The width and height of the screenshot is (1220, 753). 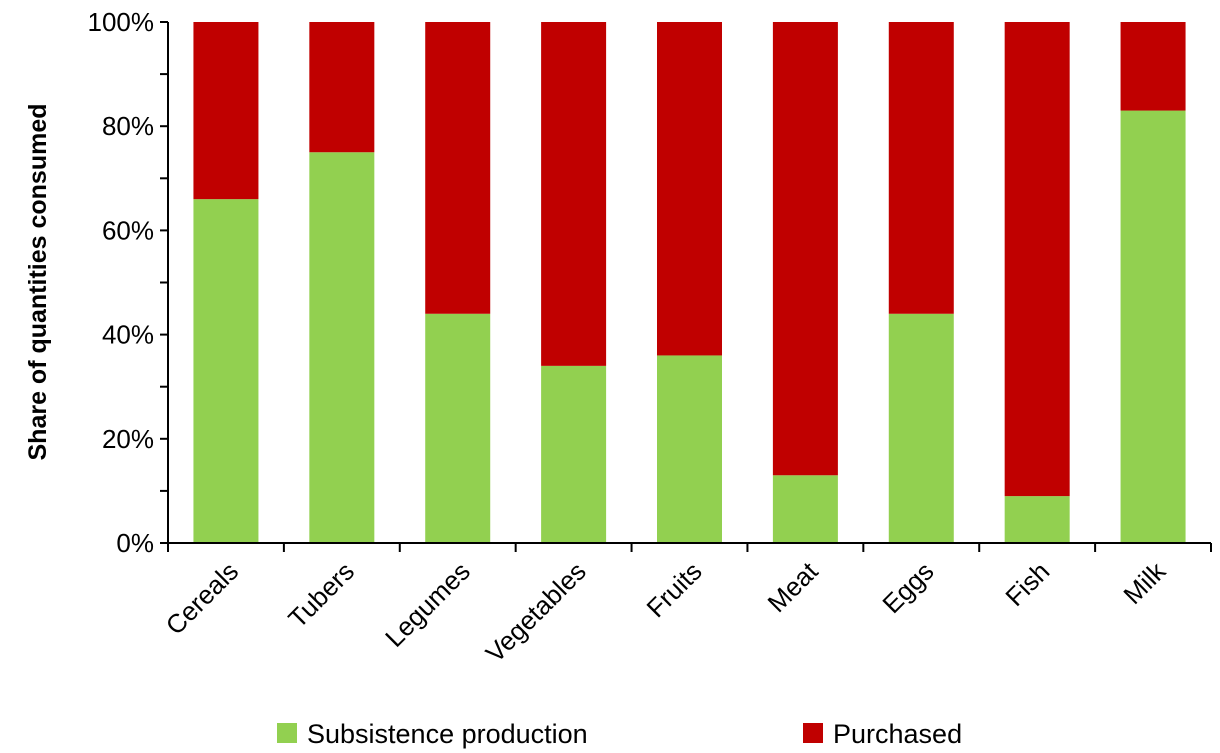 I want to click on y-tick-label: 100%, so click(x=121, y=22).